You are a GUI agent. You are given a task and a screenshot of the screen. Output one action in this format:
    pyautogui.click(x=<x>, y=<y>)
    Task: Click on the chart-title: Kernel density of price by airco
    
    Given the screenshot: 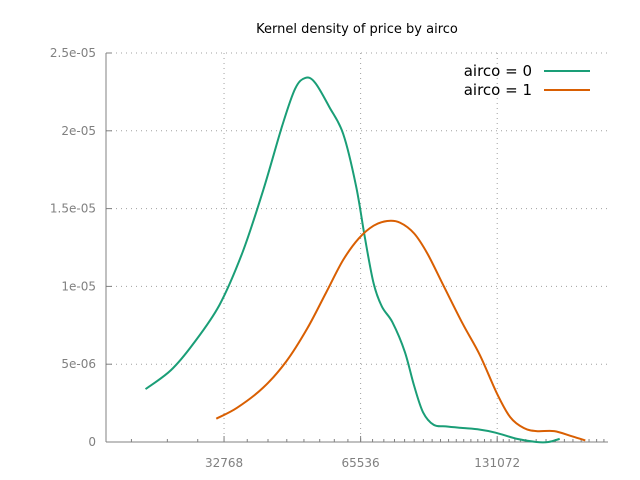 What is the action you would take?
    pyautogui.click(x=357, y=29)
    